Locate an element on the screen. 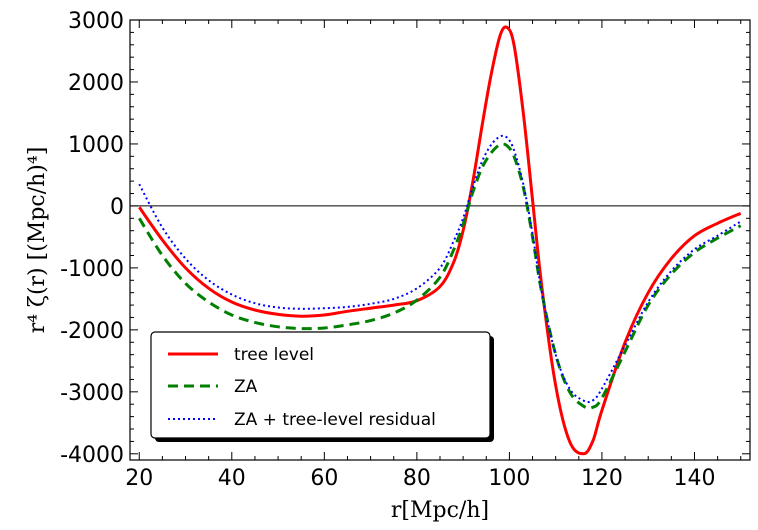  x-tick-label: 100 is located at coordinates (509, 478).